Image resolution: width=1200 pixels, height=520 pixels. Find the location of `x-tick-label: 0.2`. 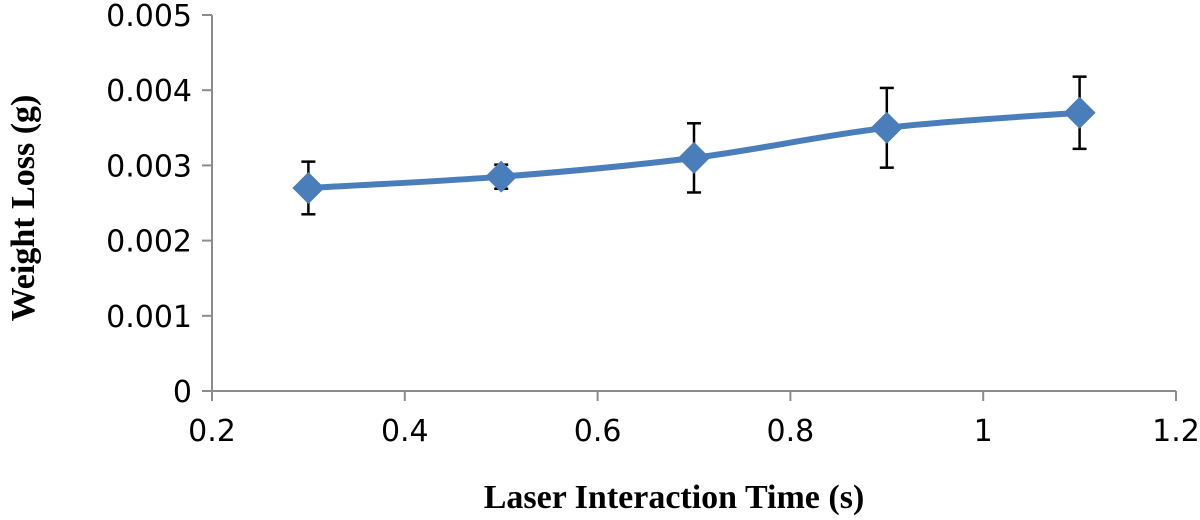

x-tick-label: 0.2 is located at coordinates (212, 431).